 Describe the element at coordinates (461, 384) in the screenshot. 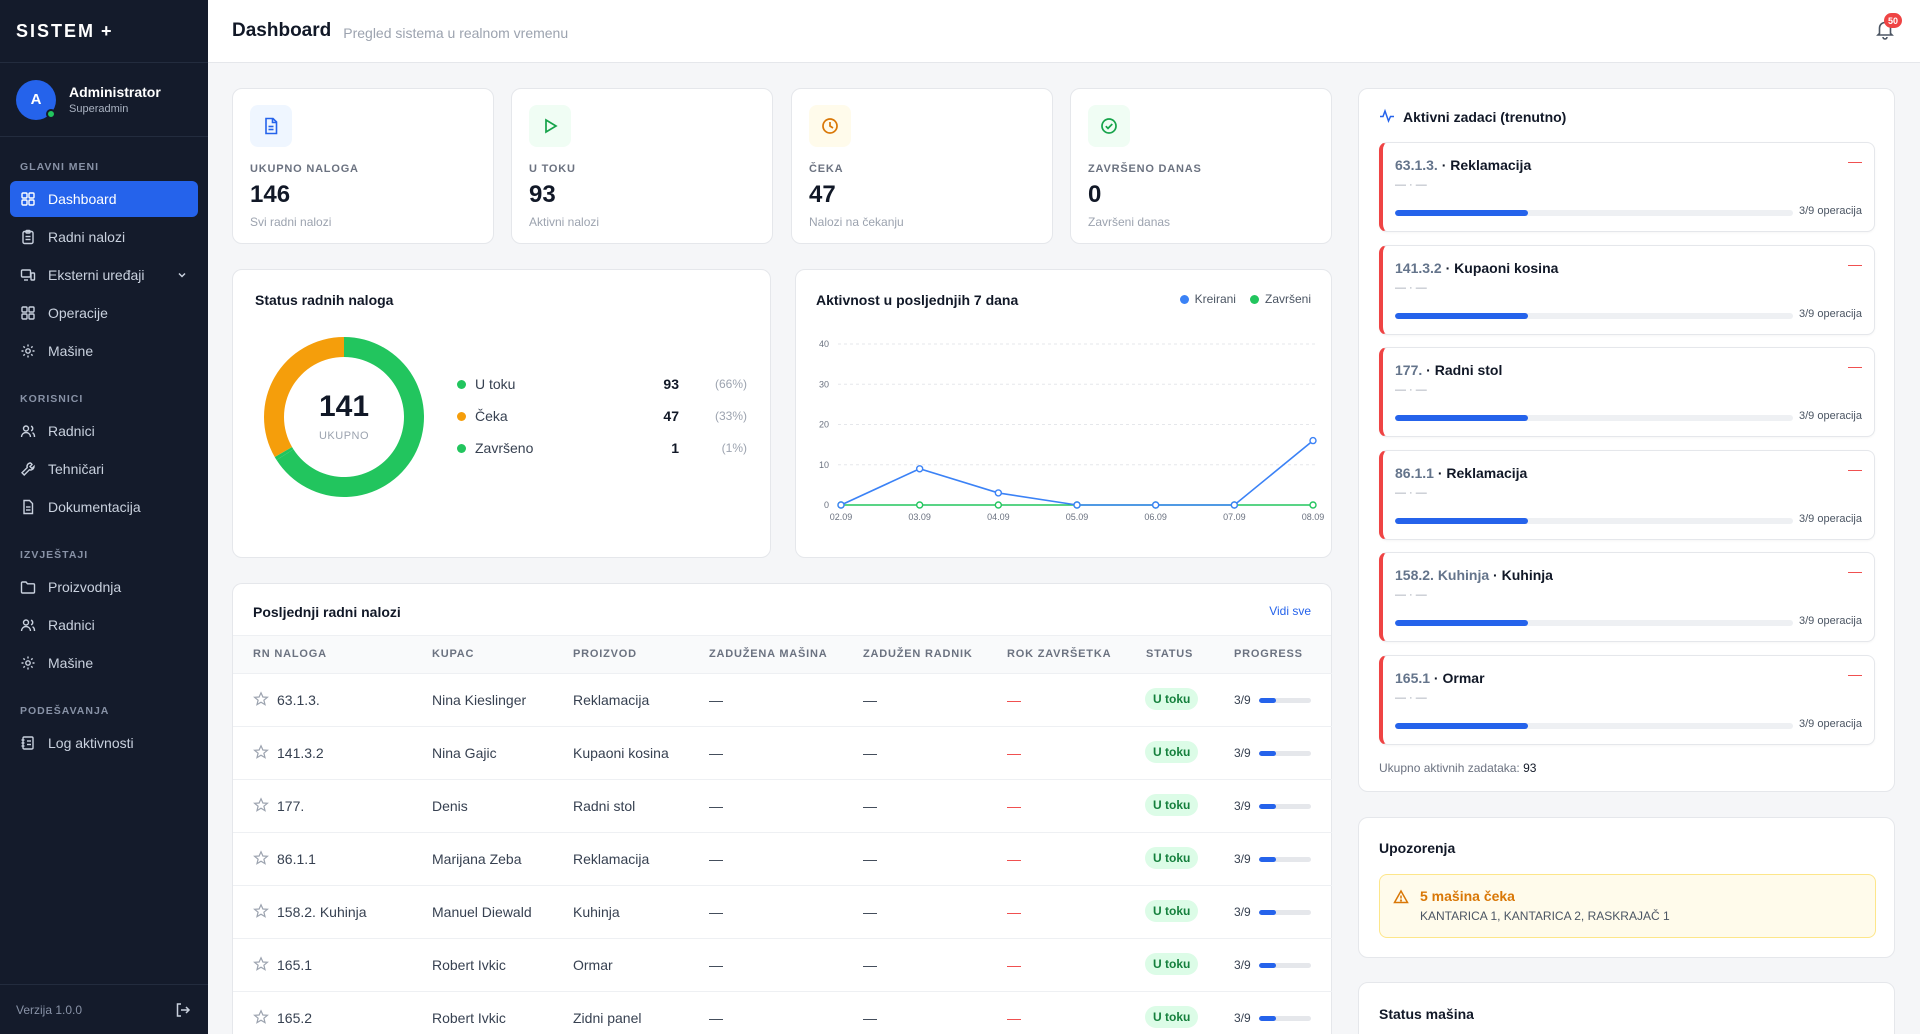

I see `legend-dot` at that location.